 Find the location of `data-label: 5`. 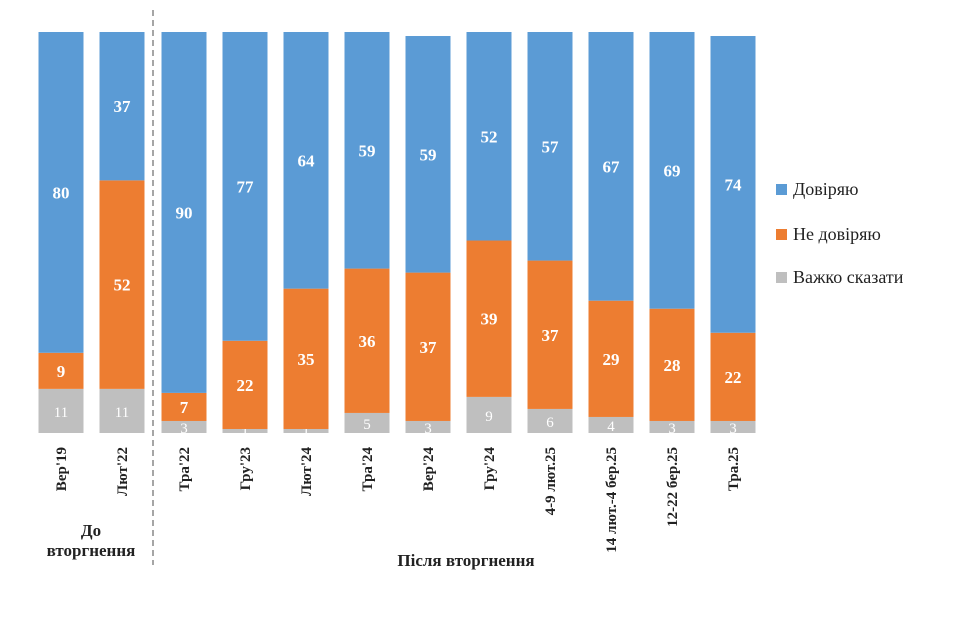

data-label: 5 is located at coordinates (367, 425).